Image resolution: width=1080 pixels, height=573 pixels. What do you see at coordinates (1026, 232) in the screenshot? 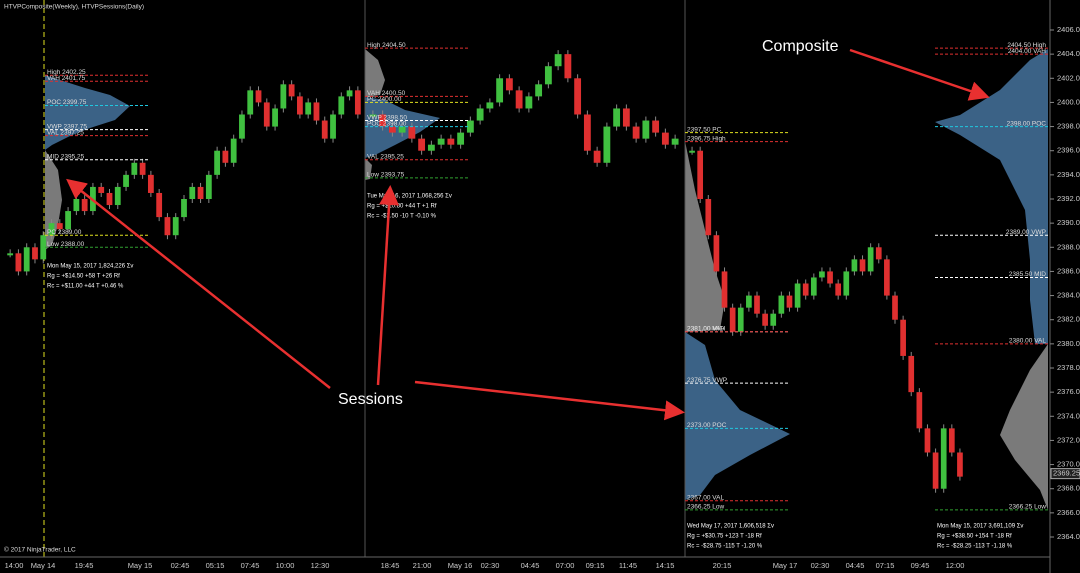
I see `composite-level-label: 2389.00 VWP` at bounding box center [1026, 232].